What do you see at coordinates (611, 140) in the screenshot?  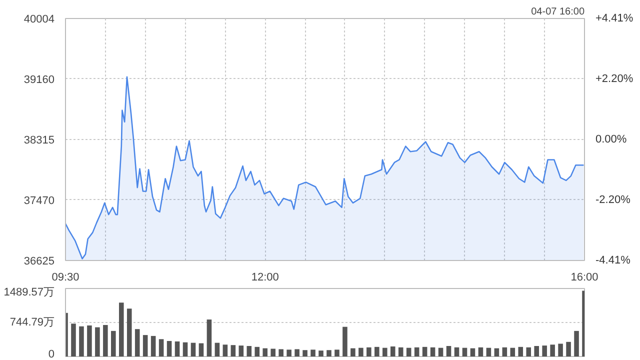 I see `y2-tick-label: 0.00%` at bounding box center [611, 140].